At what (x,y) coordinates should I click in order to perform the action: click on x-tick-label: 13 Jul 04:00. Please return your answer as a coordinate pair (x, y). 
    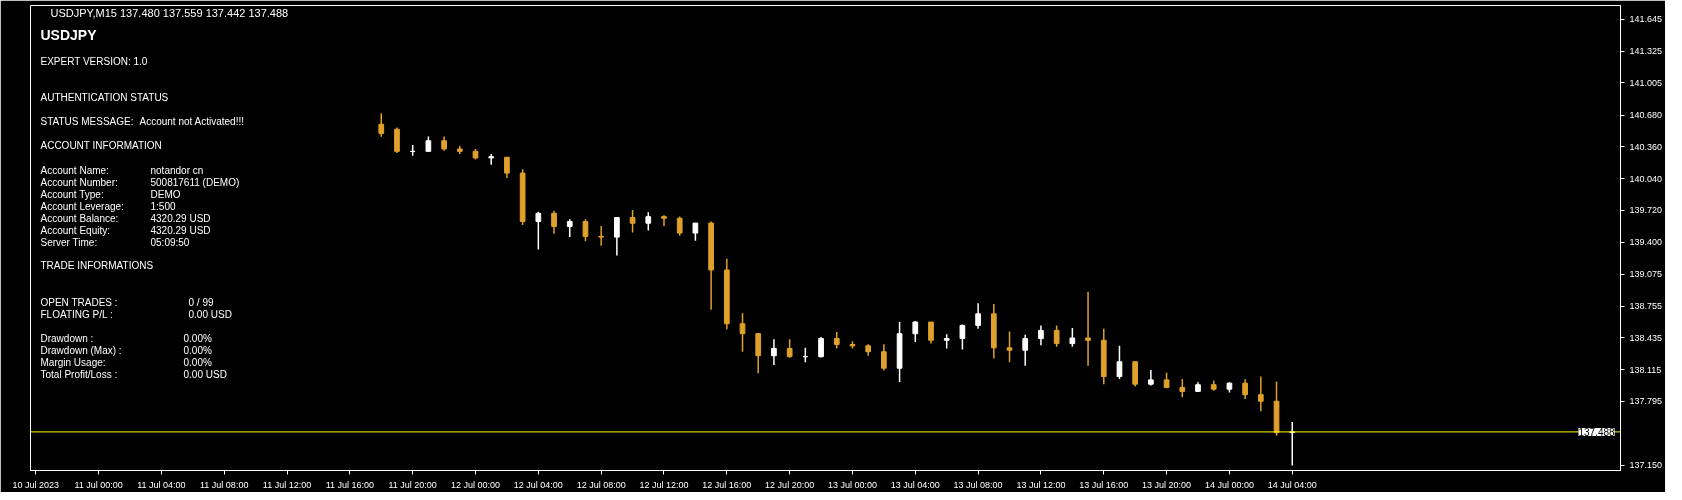
    Looking at the image, I should click on (915, 484).